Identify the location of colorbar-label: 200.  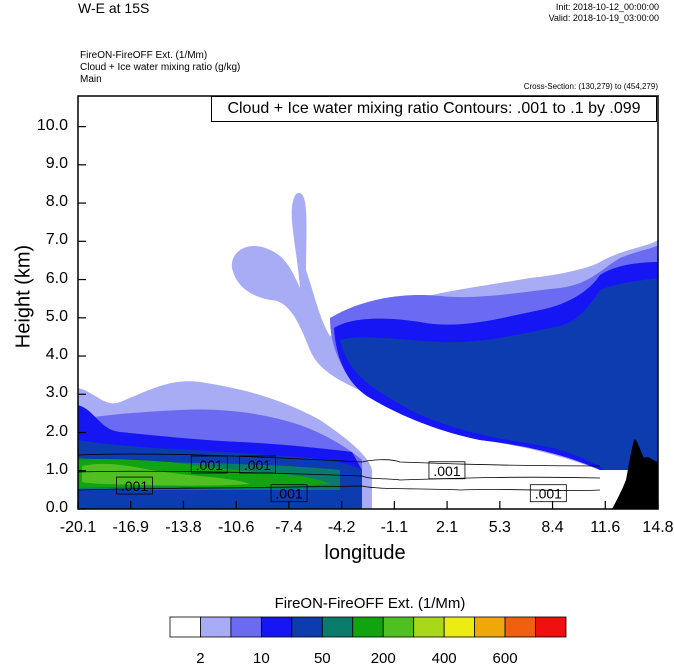
(383, 658).